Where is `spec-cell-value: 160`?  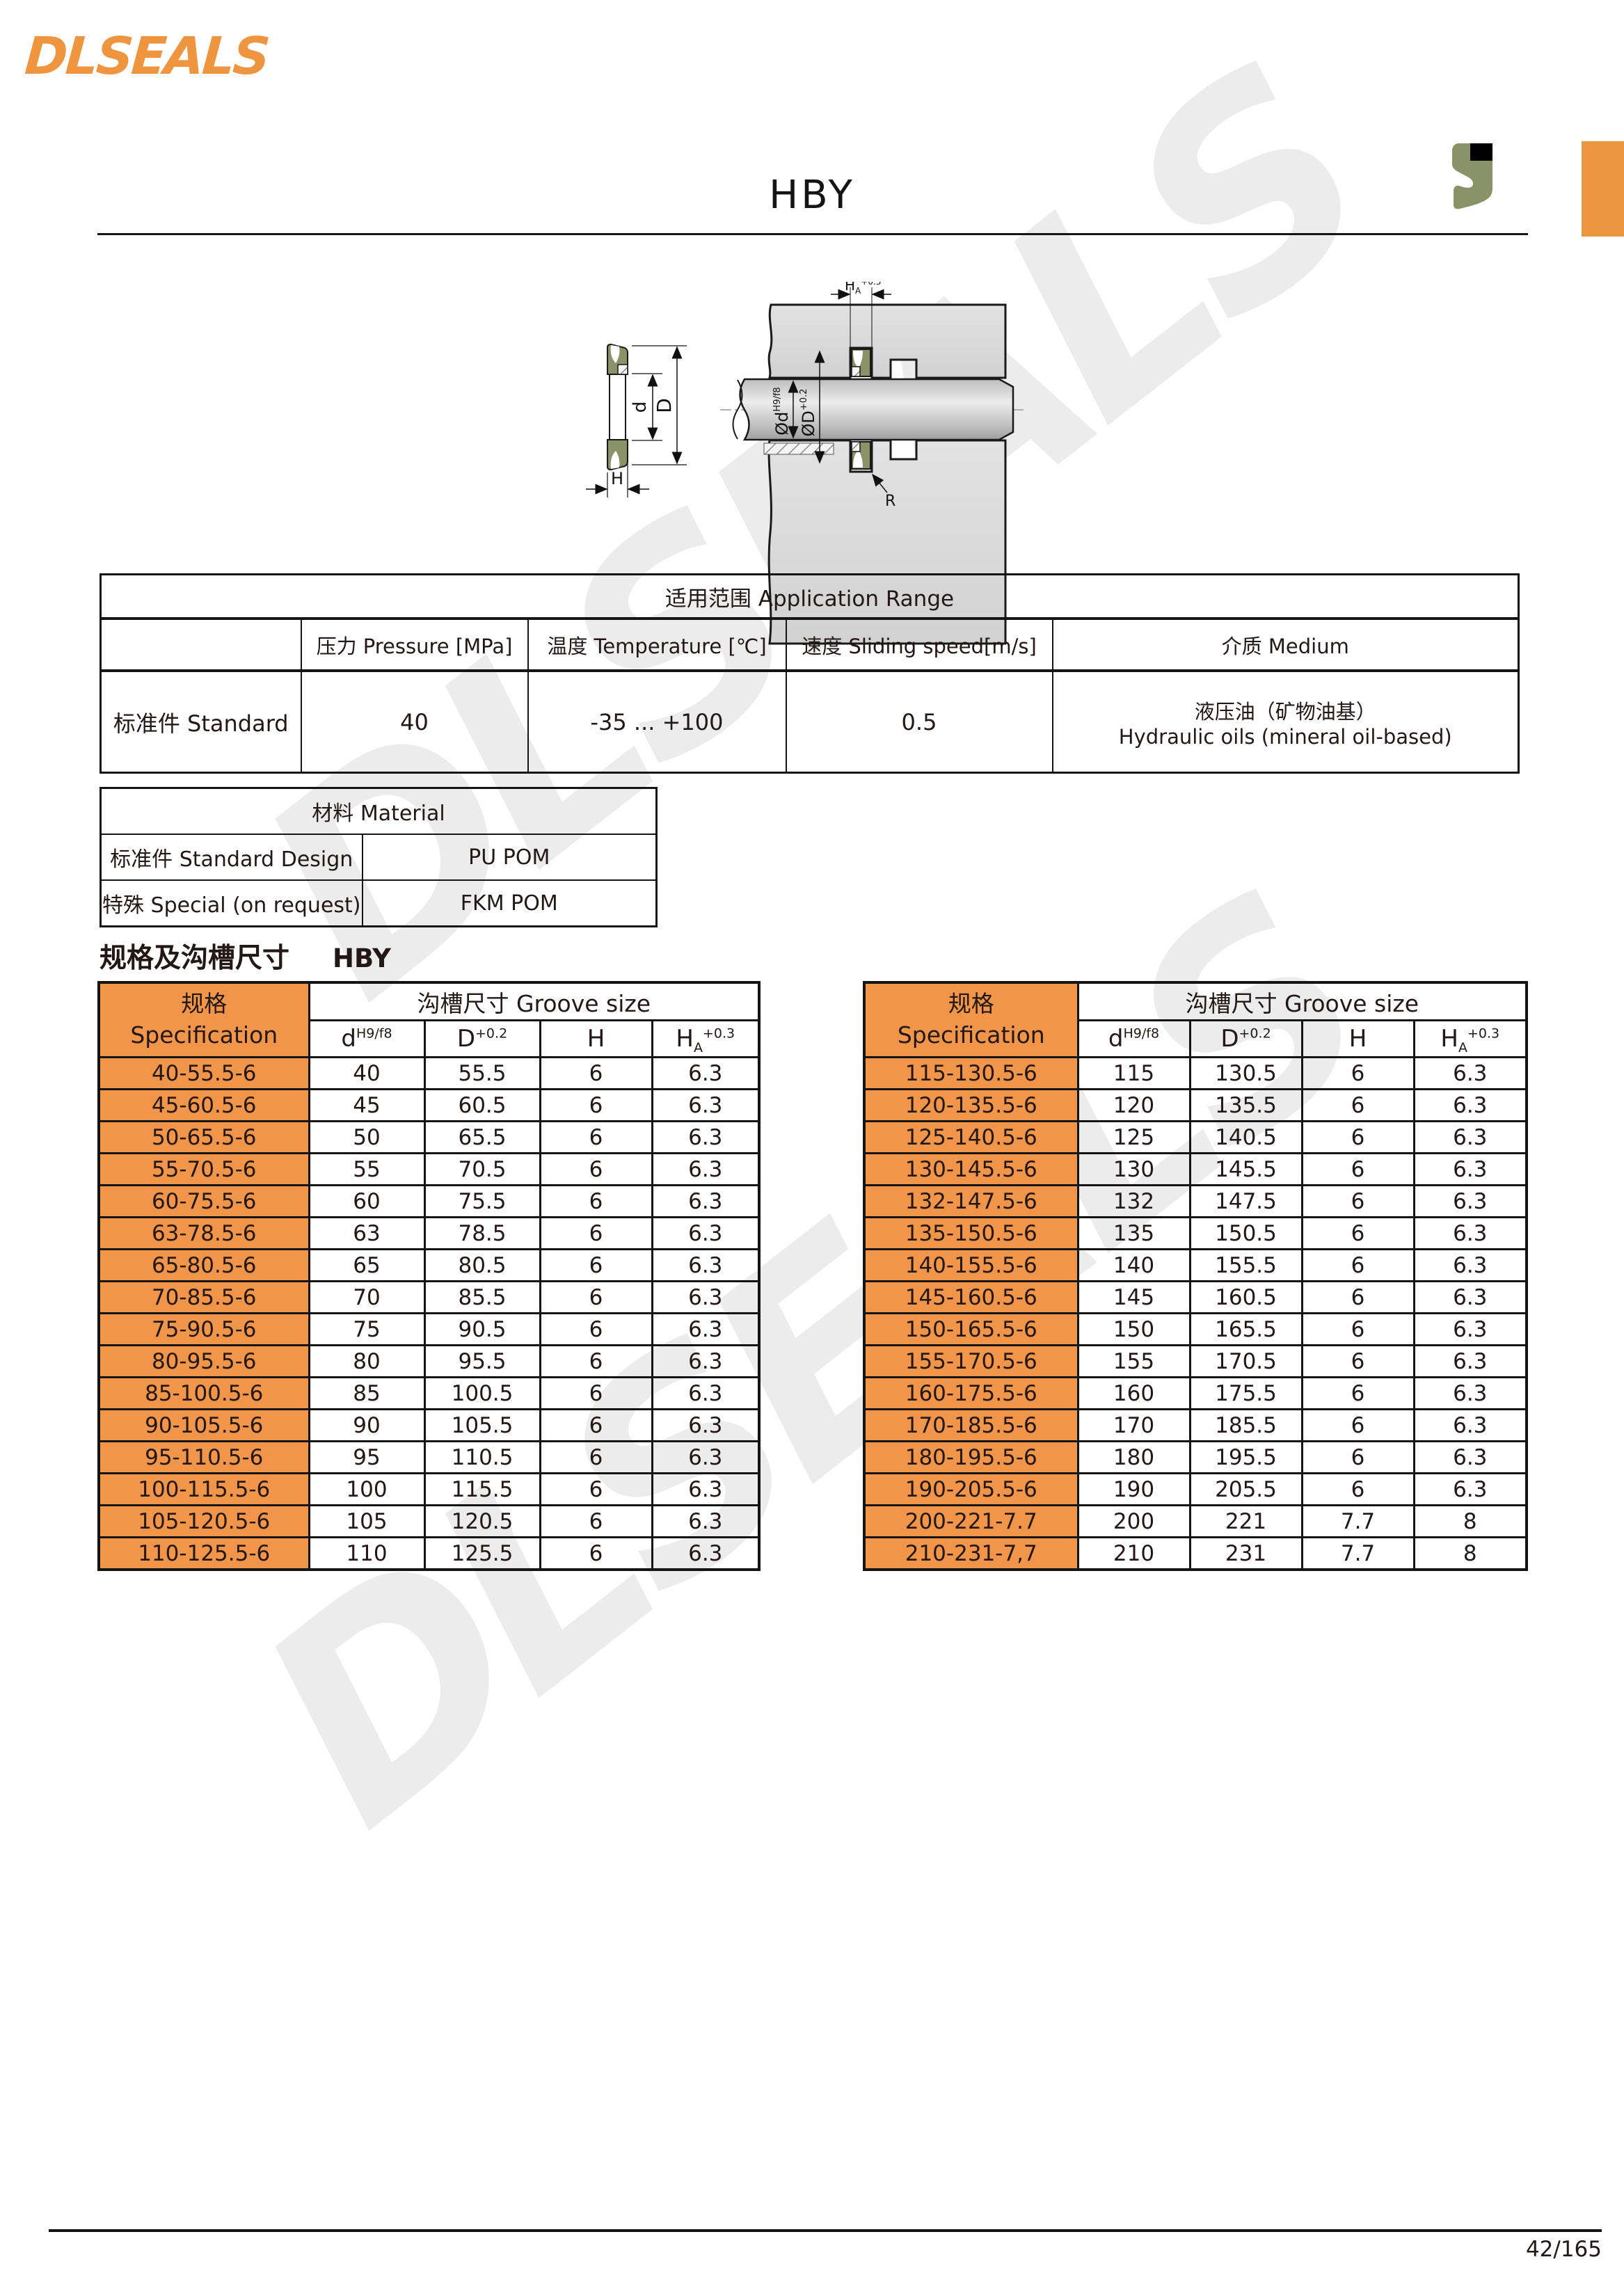
spec-cell-value: 160 is located at coordinates (1133, 1393).